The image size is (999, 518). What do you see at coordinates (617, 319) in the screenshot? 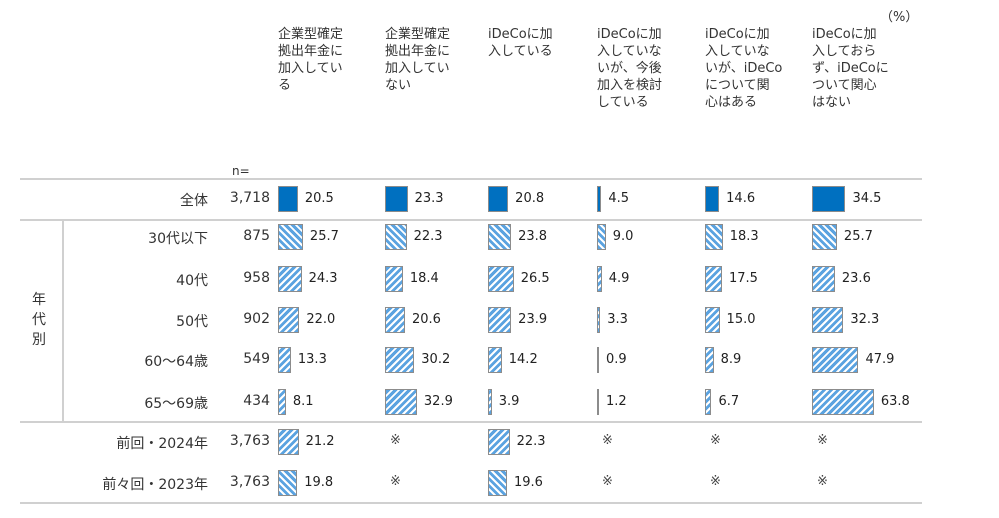
I see `data-label: 3.3` at bounding box center [617, 319].